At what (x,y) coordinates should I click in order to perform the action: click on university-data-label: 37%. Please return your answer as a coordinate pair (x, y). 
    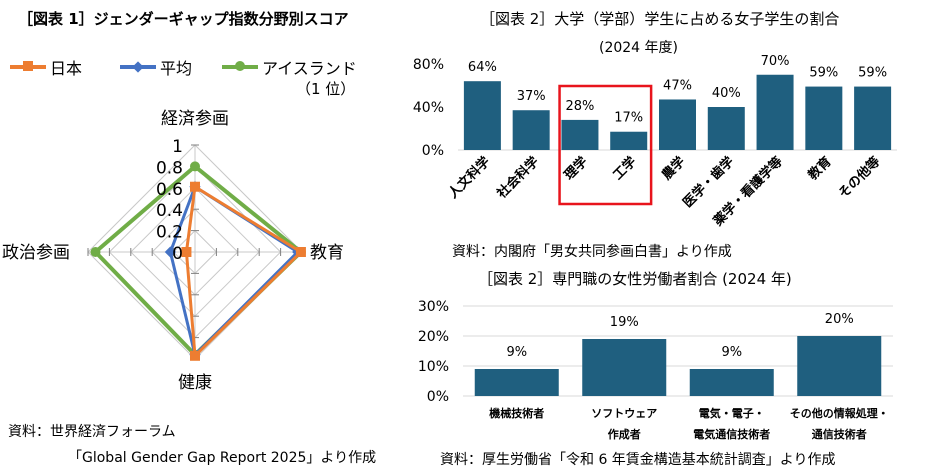
    Looking at the image, I should click on (531, 96).